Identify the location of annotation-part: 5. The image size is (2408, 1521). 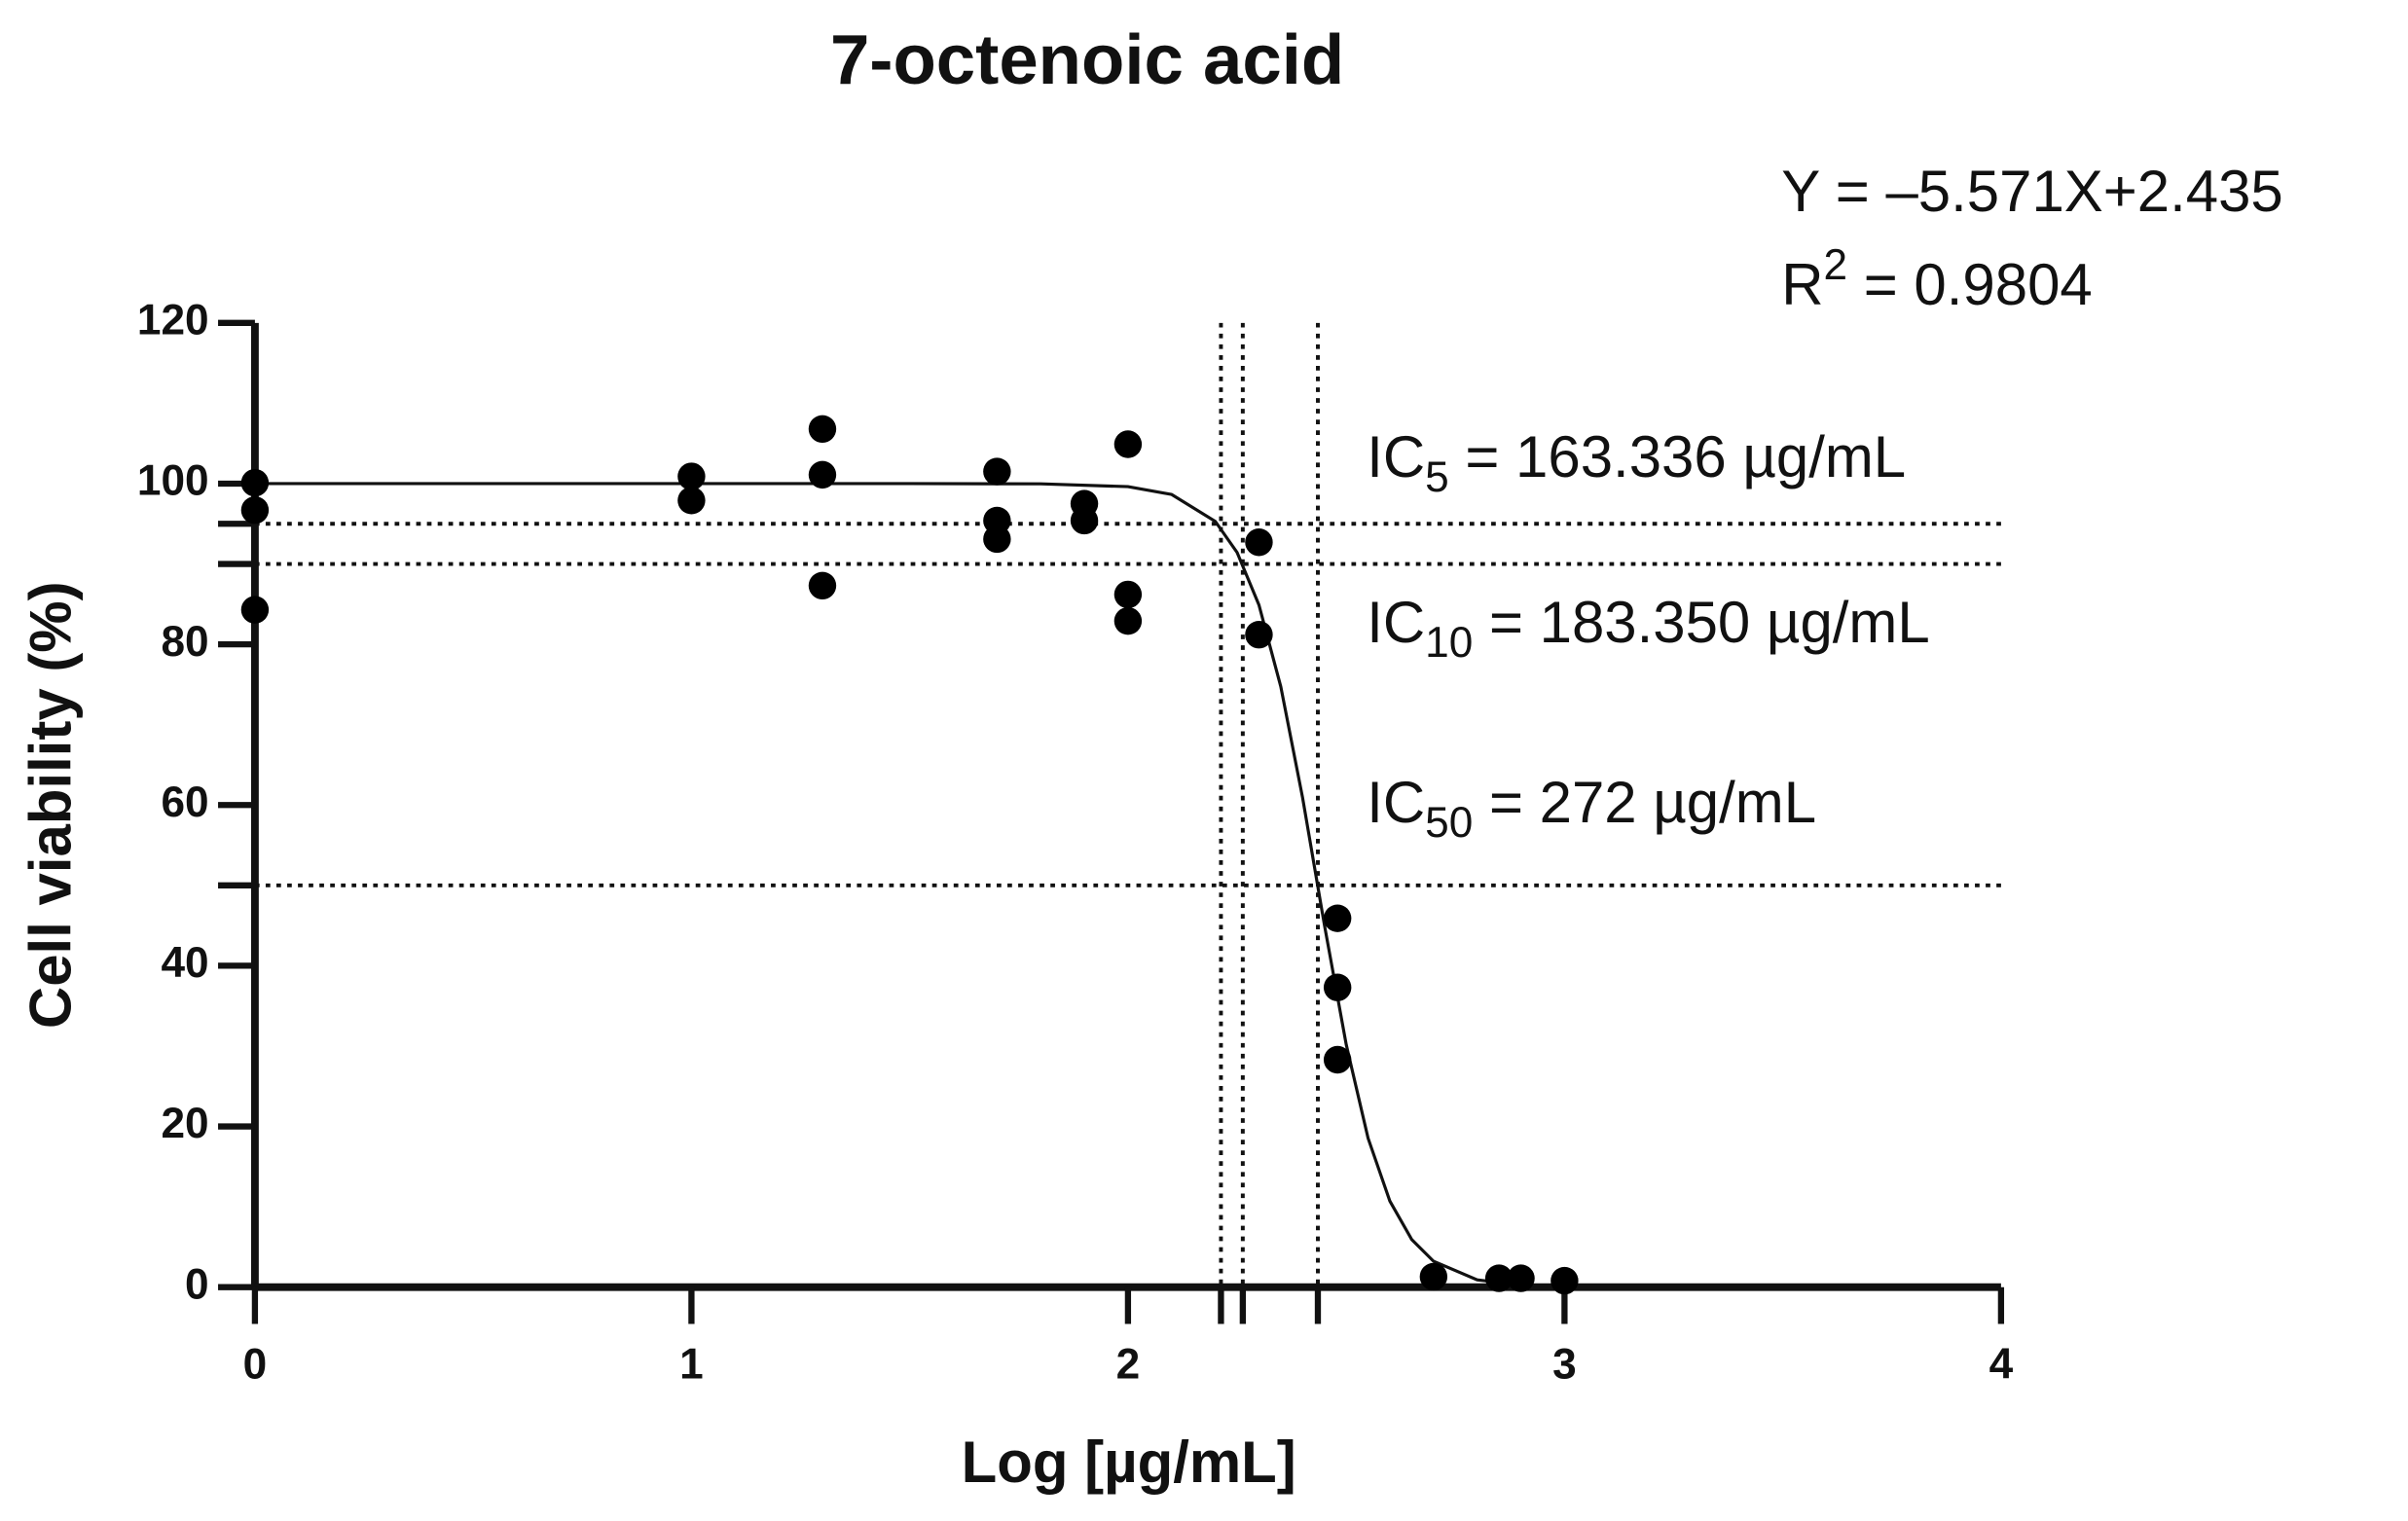
(1437, 476).